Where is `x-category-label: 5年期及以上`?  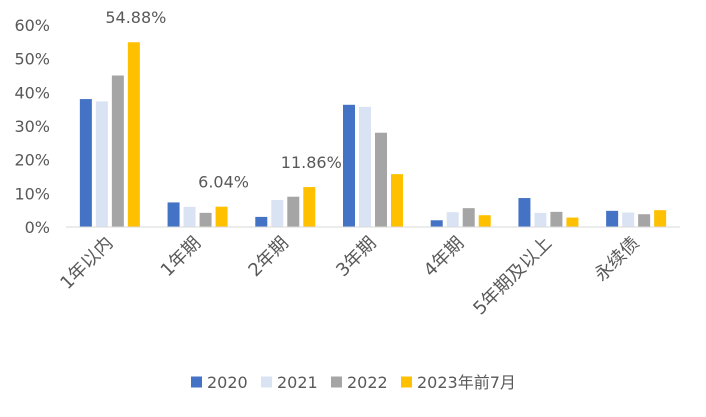 x-category-label: 5年期及以上 is located at coordinates (512, 276).